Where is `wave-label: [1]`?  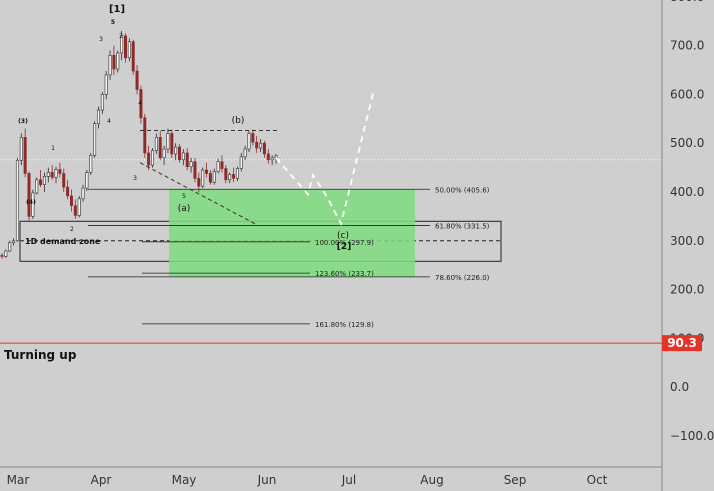 wave-label: [1] is located at coordinates (117, 9).